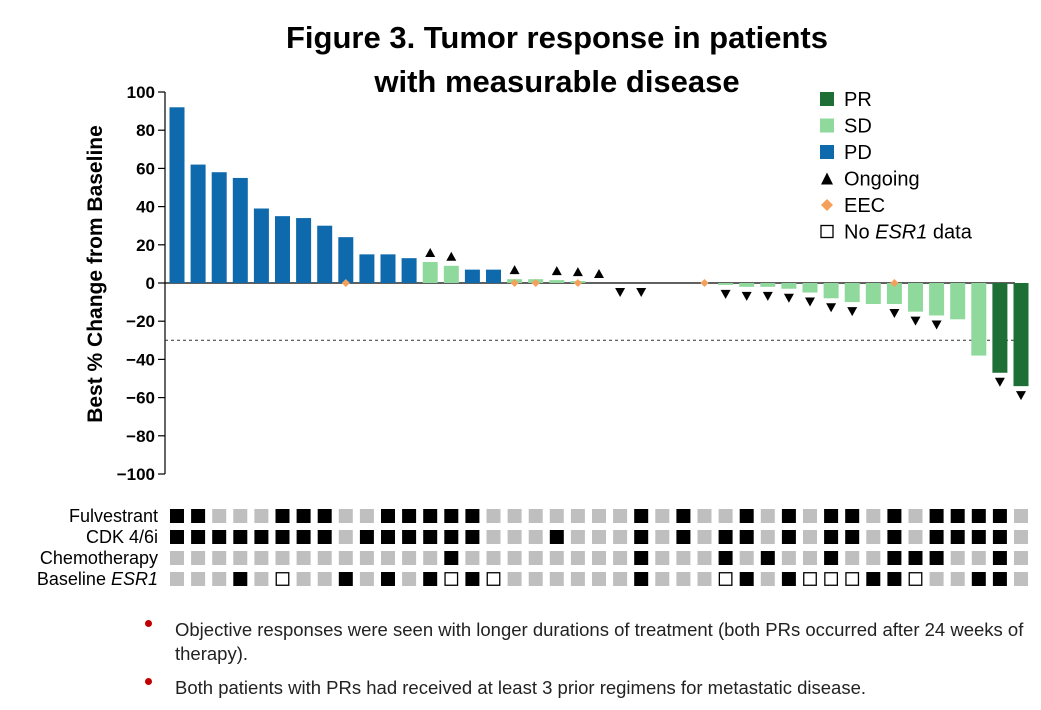  Describe the element at coordinates (557, 37) in the screenshot. I see `chart-title-line1: Figure 3. Tumor response in patients` at that location.